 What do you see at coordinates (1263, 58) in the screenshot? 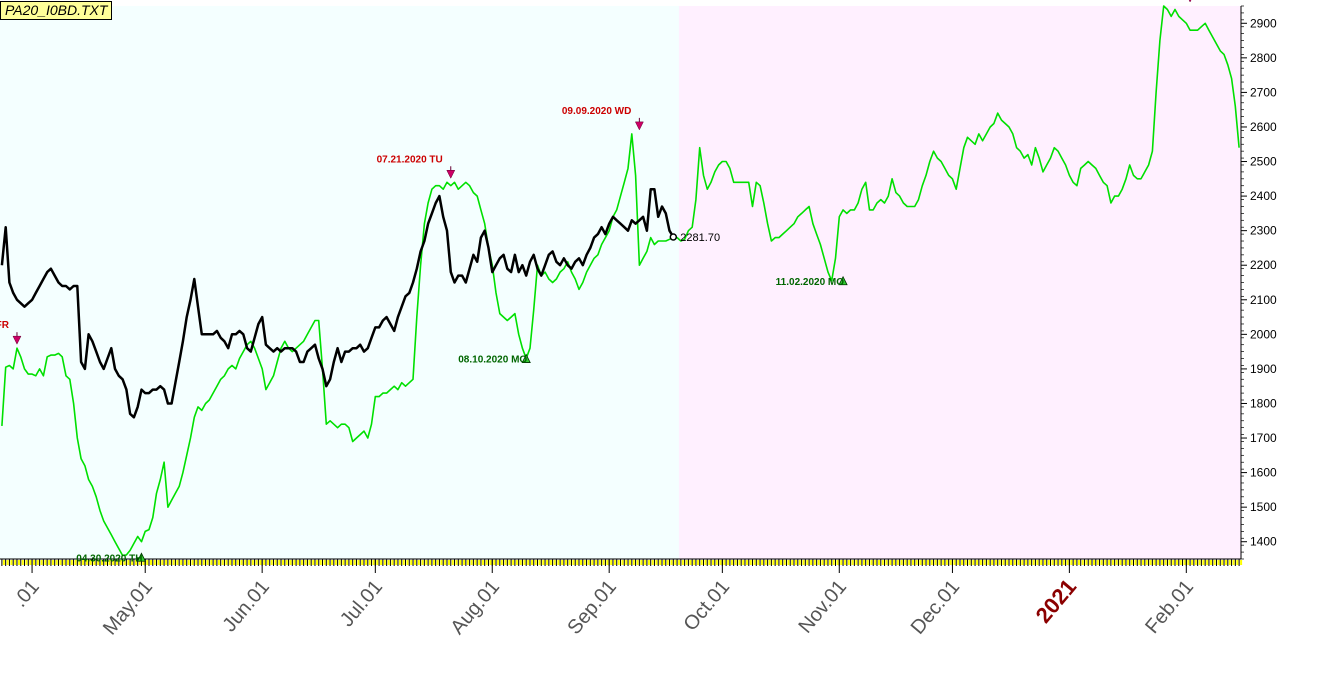
I see `y-tick-label: 2800` at bounding box center [1263, 58].